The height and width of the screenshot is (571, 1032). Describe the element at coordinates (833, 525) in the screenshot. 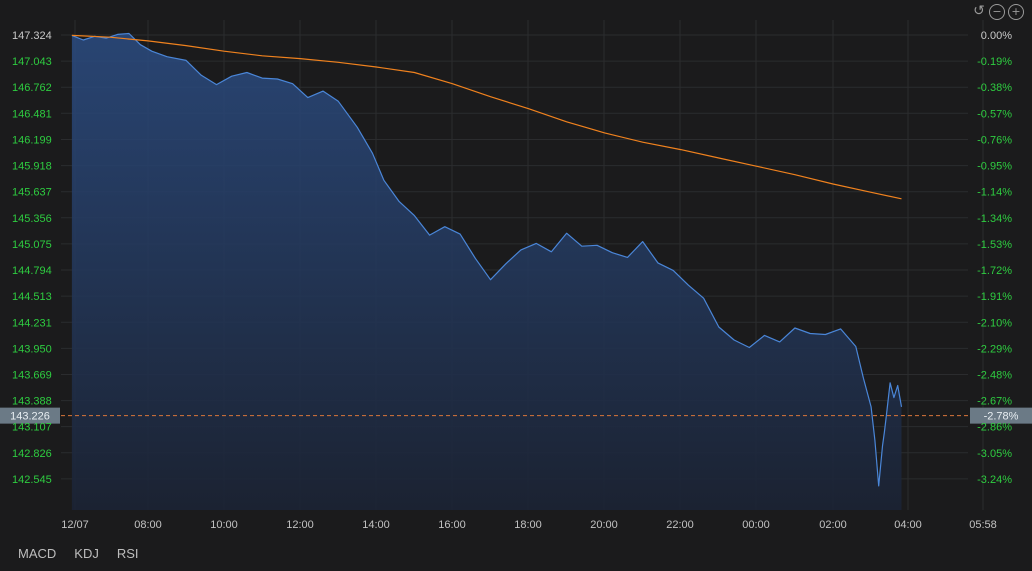

I see `time-tick-label: 02:00` at that location.